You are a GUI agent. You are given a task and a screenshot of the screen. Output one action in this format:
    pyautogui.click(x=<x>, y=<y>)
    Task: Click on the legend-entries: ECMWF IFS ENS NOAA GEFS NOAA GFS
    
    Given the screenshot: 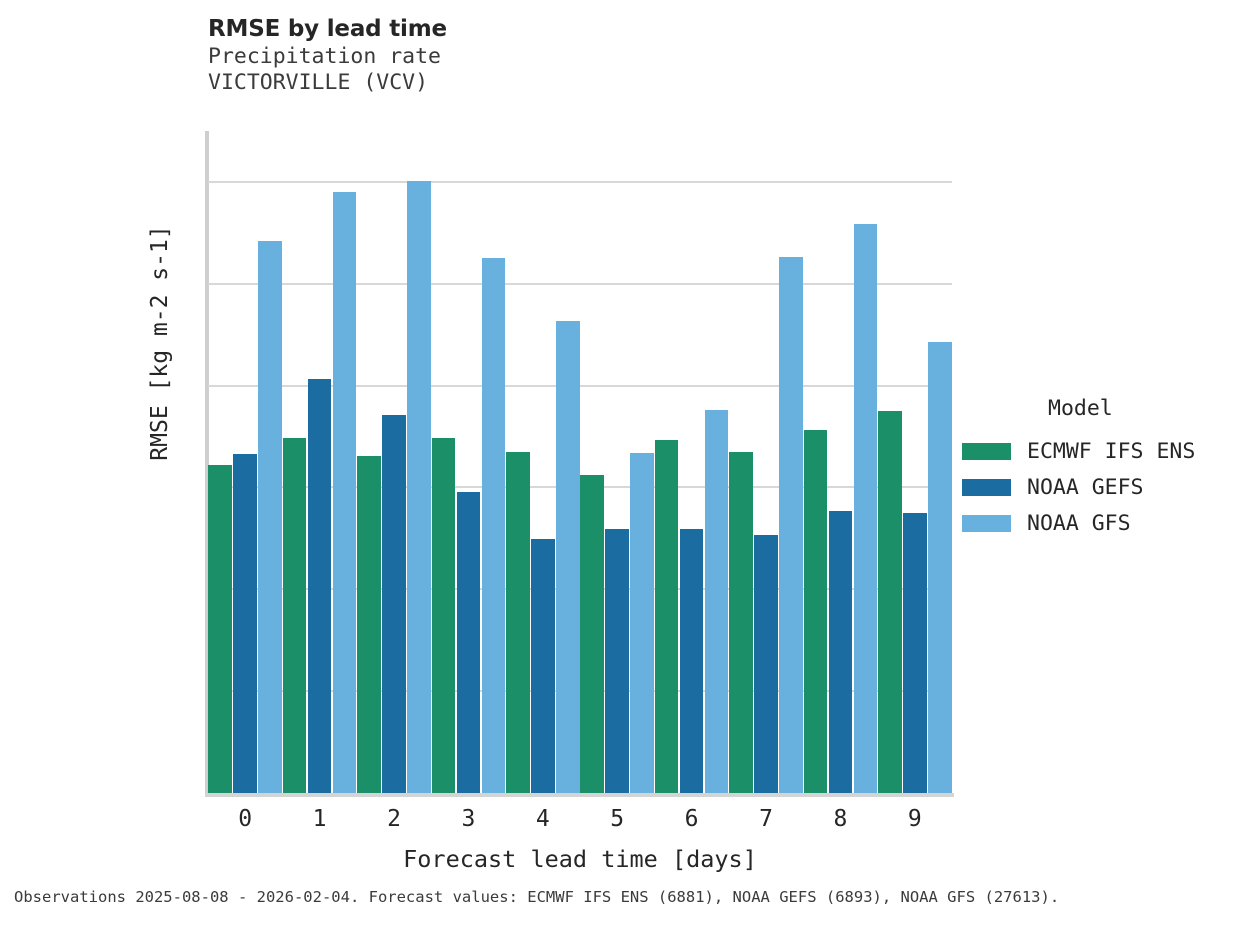 What is the action you would take?
    pyautogui.click(x=1104, y=487)
    